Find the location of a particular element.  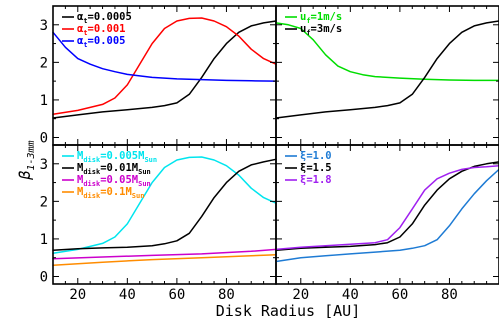

y-axis-label-main: β is located at coordinates (25, 176).